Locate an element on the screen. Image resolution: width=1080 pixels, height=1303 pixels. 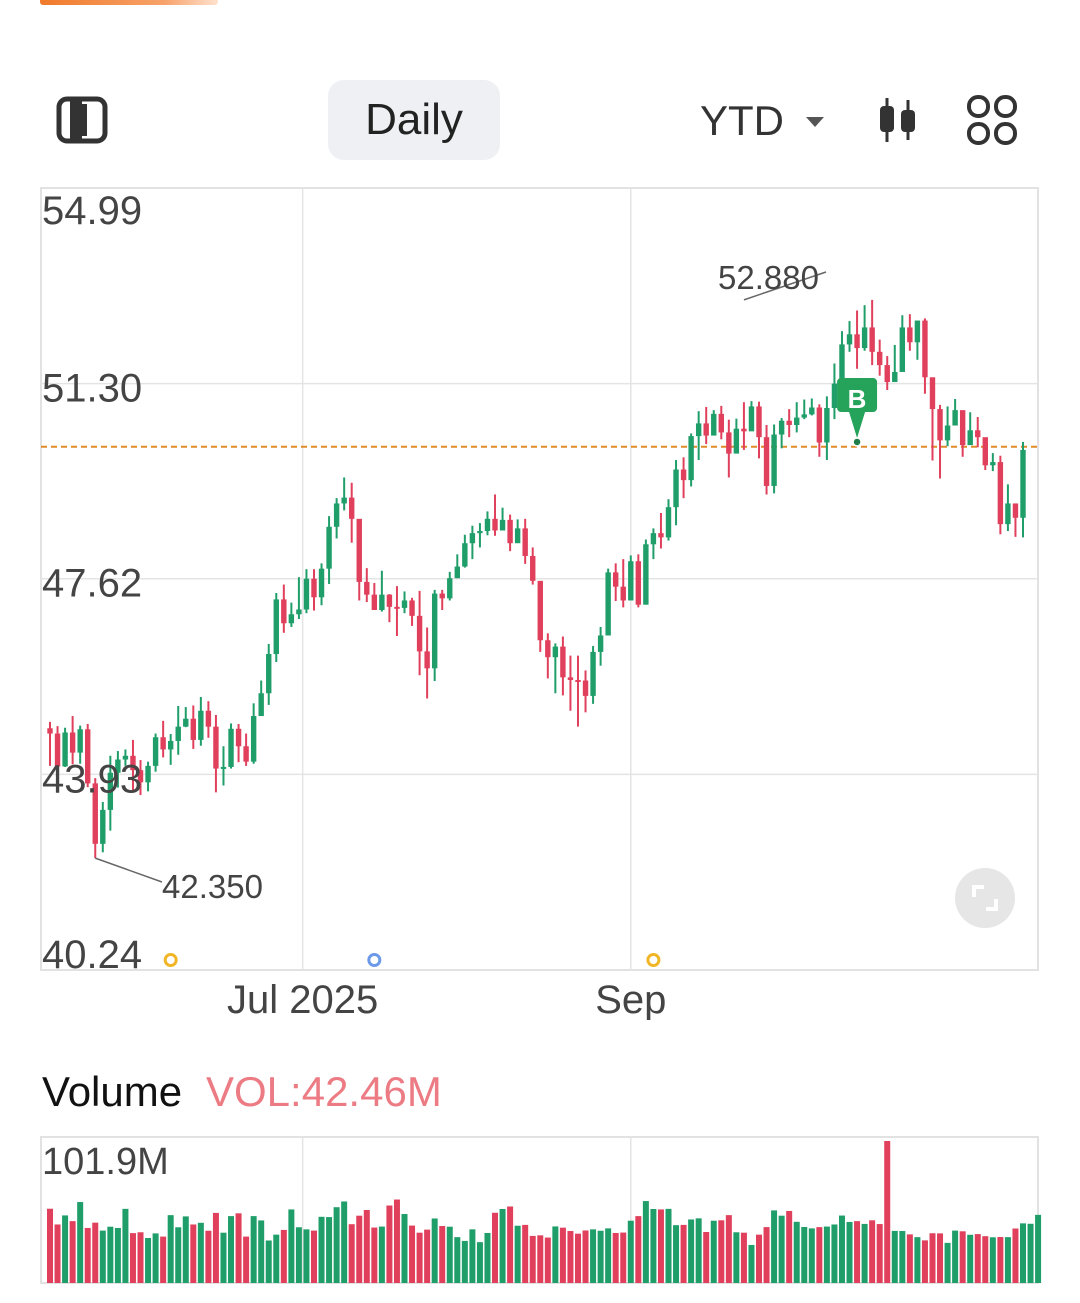
y-tick-label: 54.99 is located at coordinates (92, 211).